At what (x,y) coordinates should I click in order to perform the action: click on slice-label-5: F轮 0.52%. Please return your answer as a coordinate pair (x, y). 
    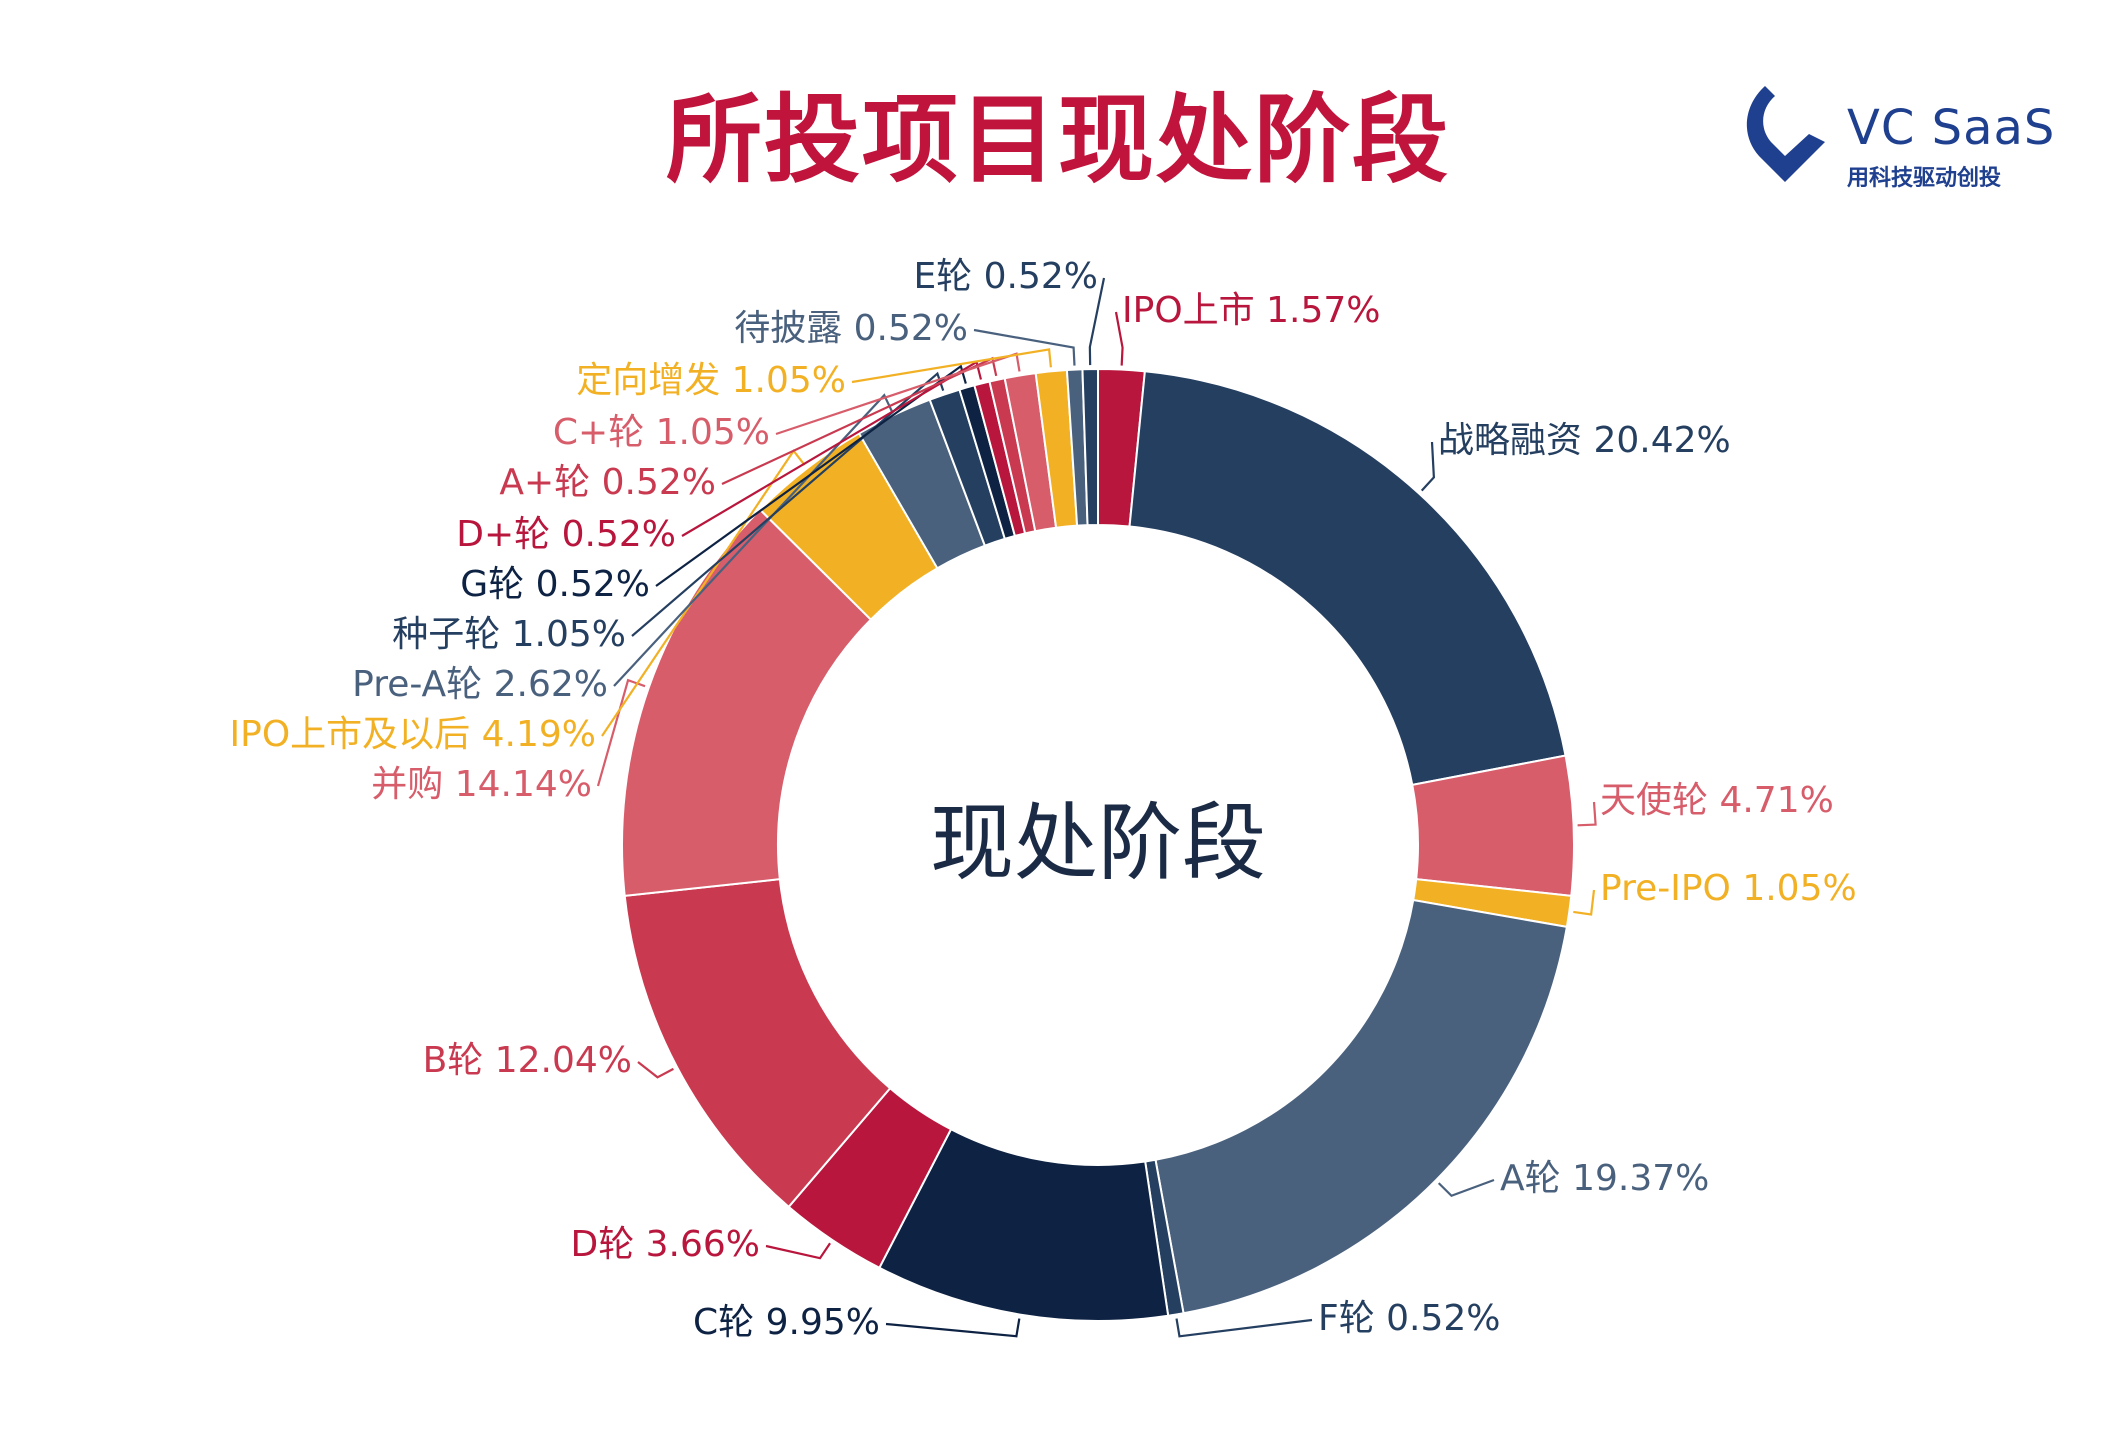
    Looking at the image, I should click on (1409, 1318).